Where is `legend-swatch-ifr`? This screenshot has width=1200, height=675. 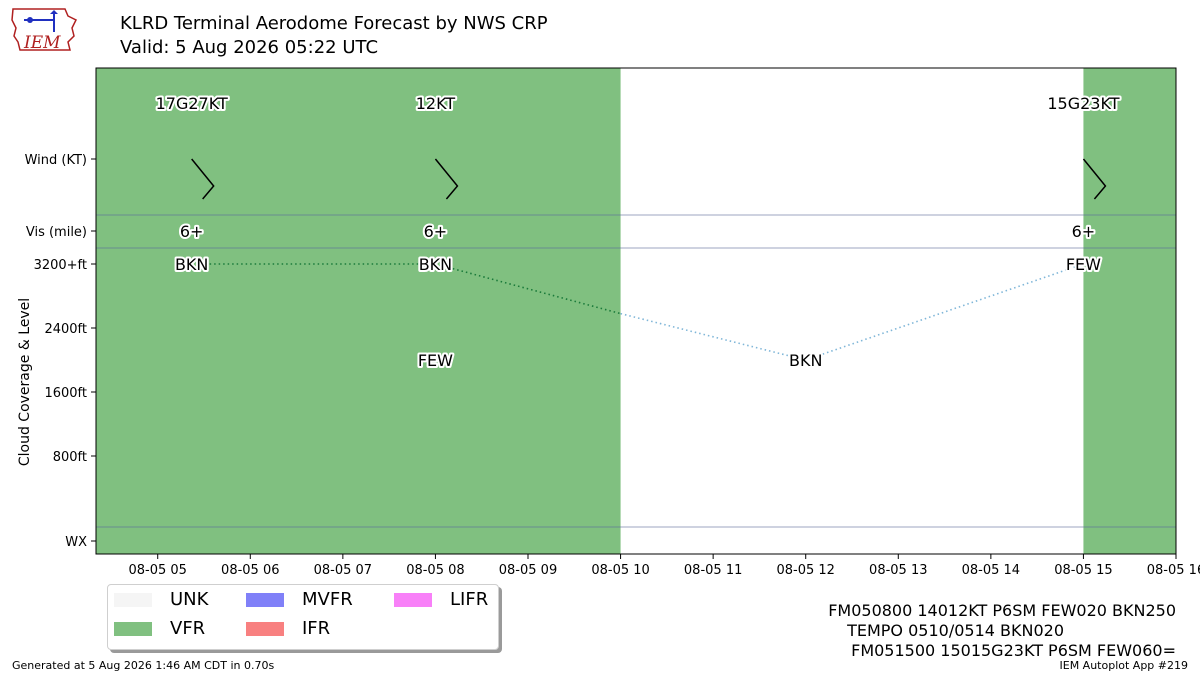 legend-swatch-ifr is located at coordinates (265, 628).